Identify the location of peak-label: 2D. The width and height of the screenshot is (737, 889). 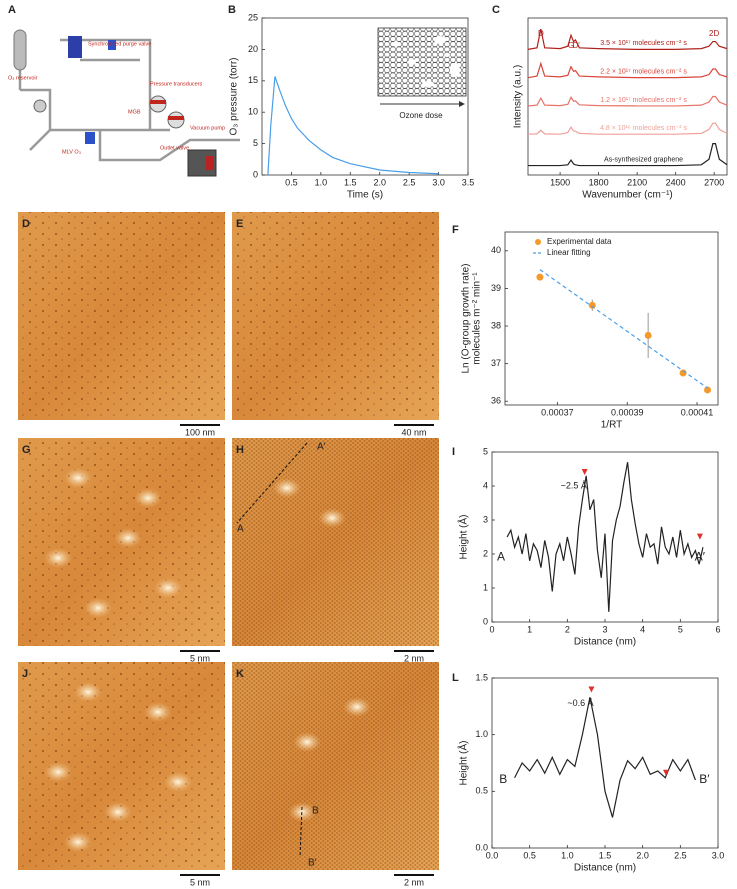
(714, 33).